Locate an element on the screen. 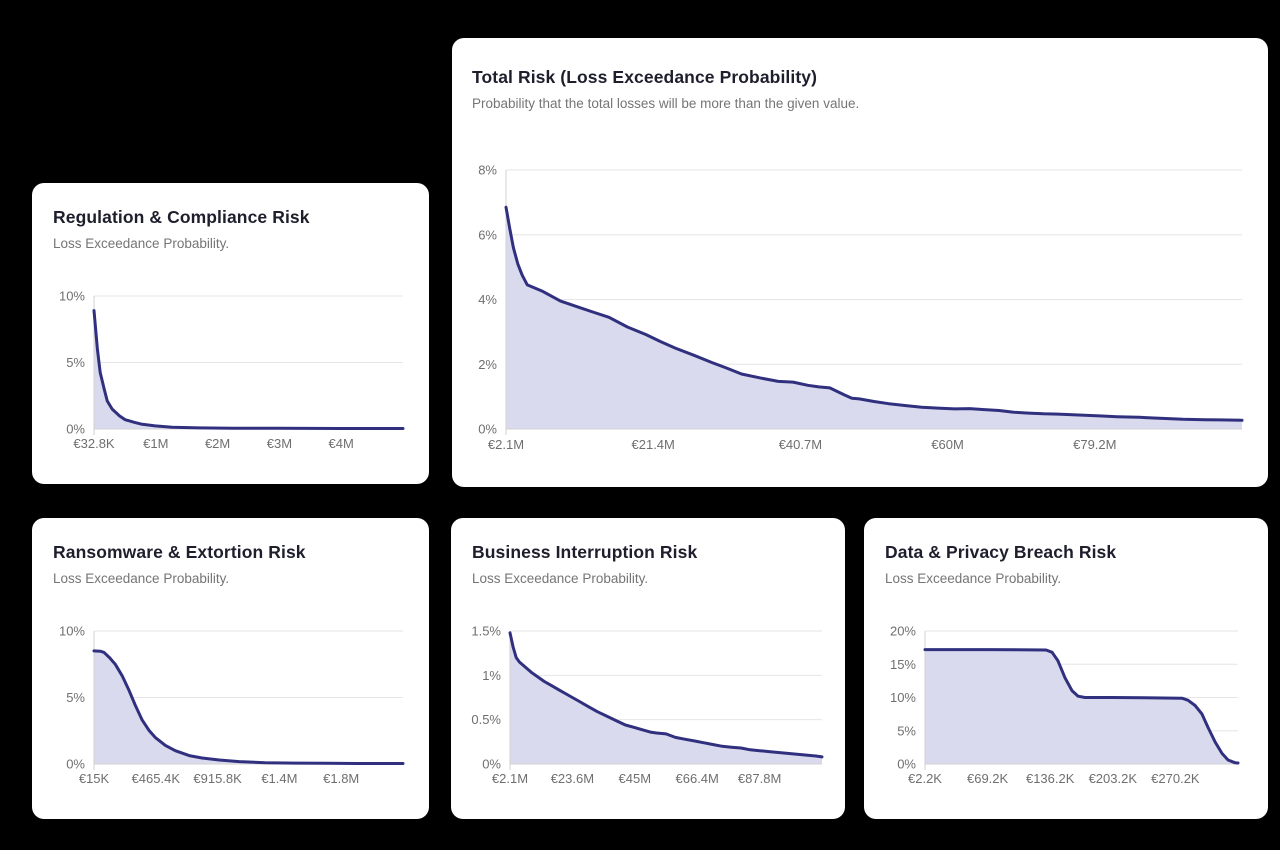 The width and height of the screenshot is (1280, 850). svg-text: €87.8M is located at coordinates (759, 778).